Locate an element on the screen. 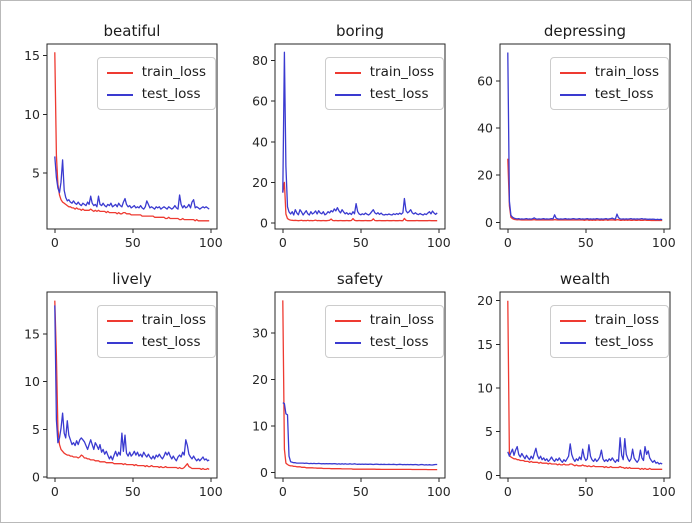 The height and width of the screenshot is (523, 692). y-tick-label: 30 is located at coordinates (260, 332).